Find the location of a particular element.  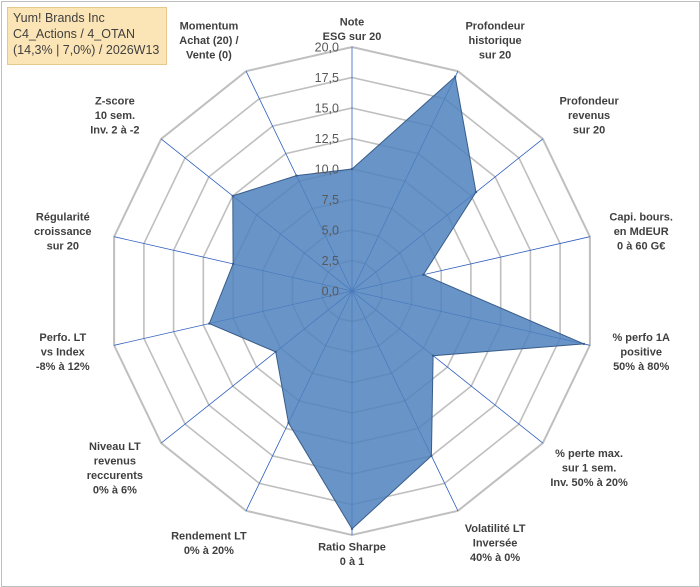

radar-tick-labels: 0,0 2,5 5,0 7,5 10,0 12,5 15,0 17,5 20,0 is located at coordinates (327, 170).